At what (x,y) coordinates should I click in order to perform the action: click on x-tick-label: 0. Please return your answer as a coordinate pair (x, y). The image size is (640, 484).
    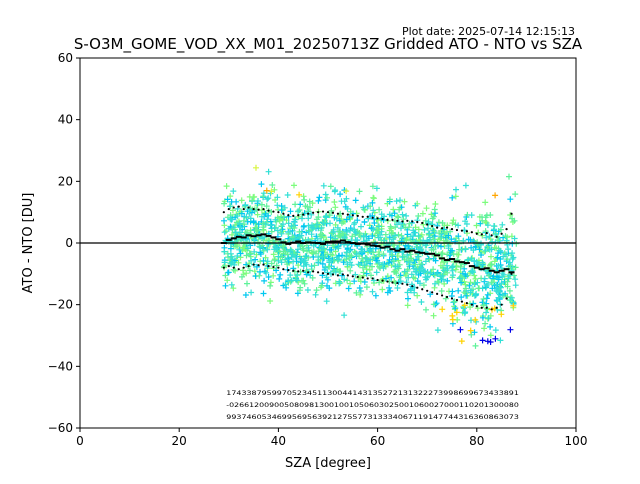
    Looking at the image, I should click on (80, 441).